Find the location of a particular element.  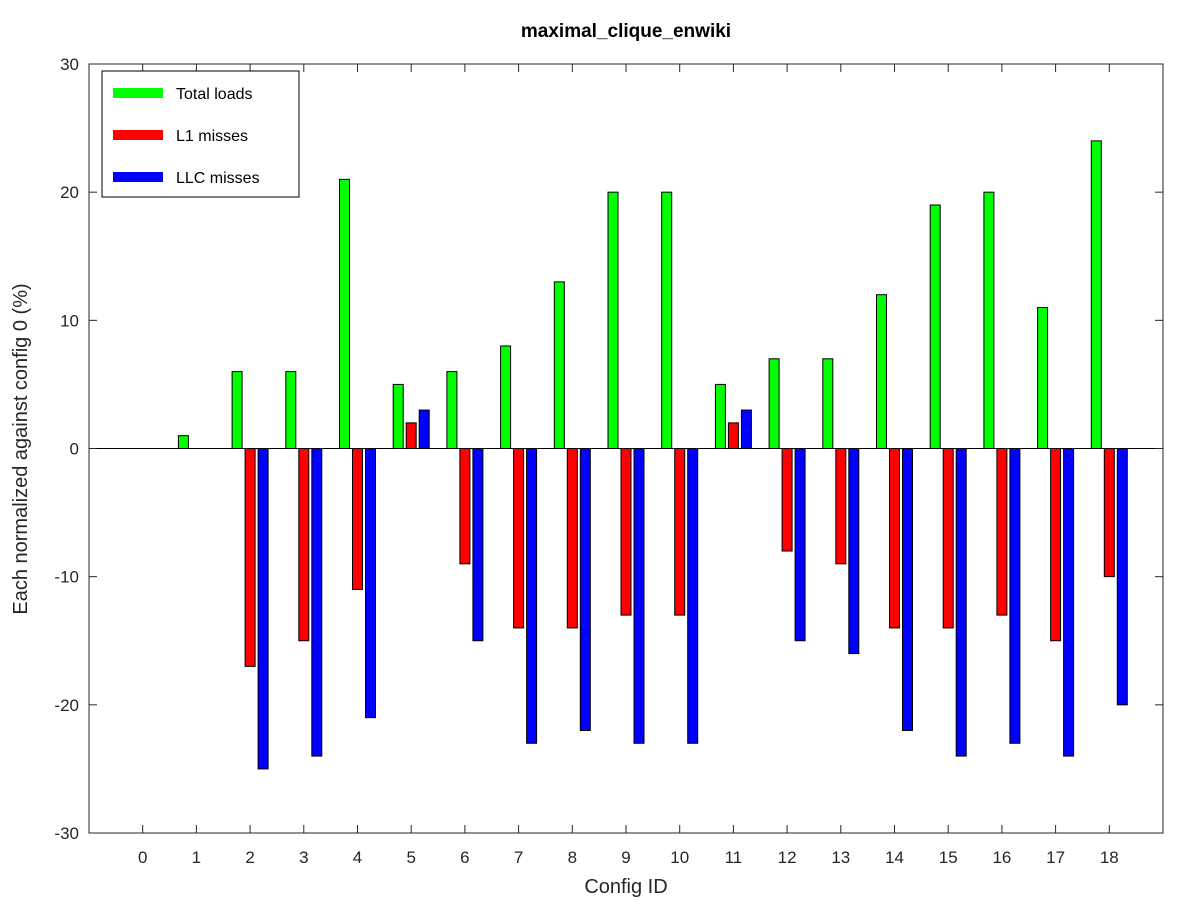

x-tick-label: 12 is located at coordinates (787, 857).